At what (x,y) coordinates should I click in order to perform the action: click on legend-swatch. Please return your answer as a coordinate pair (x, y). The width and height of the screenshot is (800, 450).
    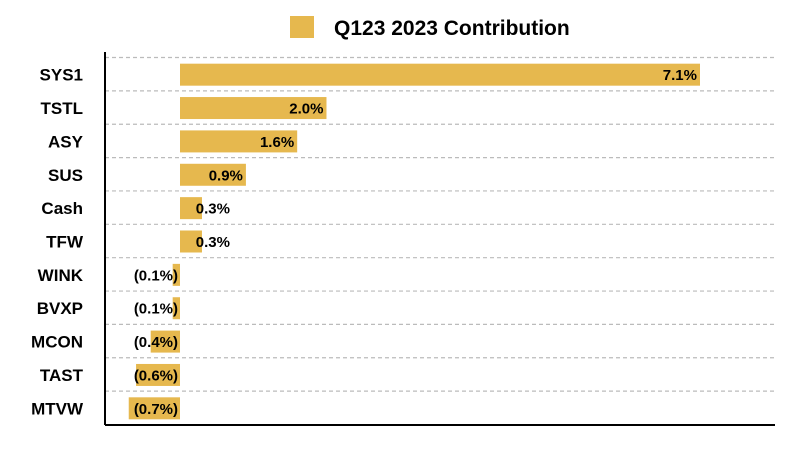
    Looking at the image, I should click on (302, 27).